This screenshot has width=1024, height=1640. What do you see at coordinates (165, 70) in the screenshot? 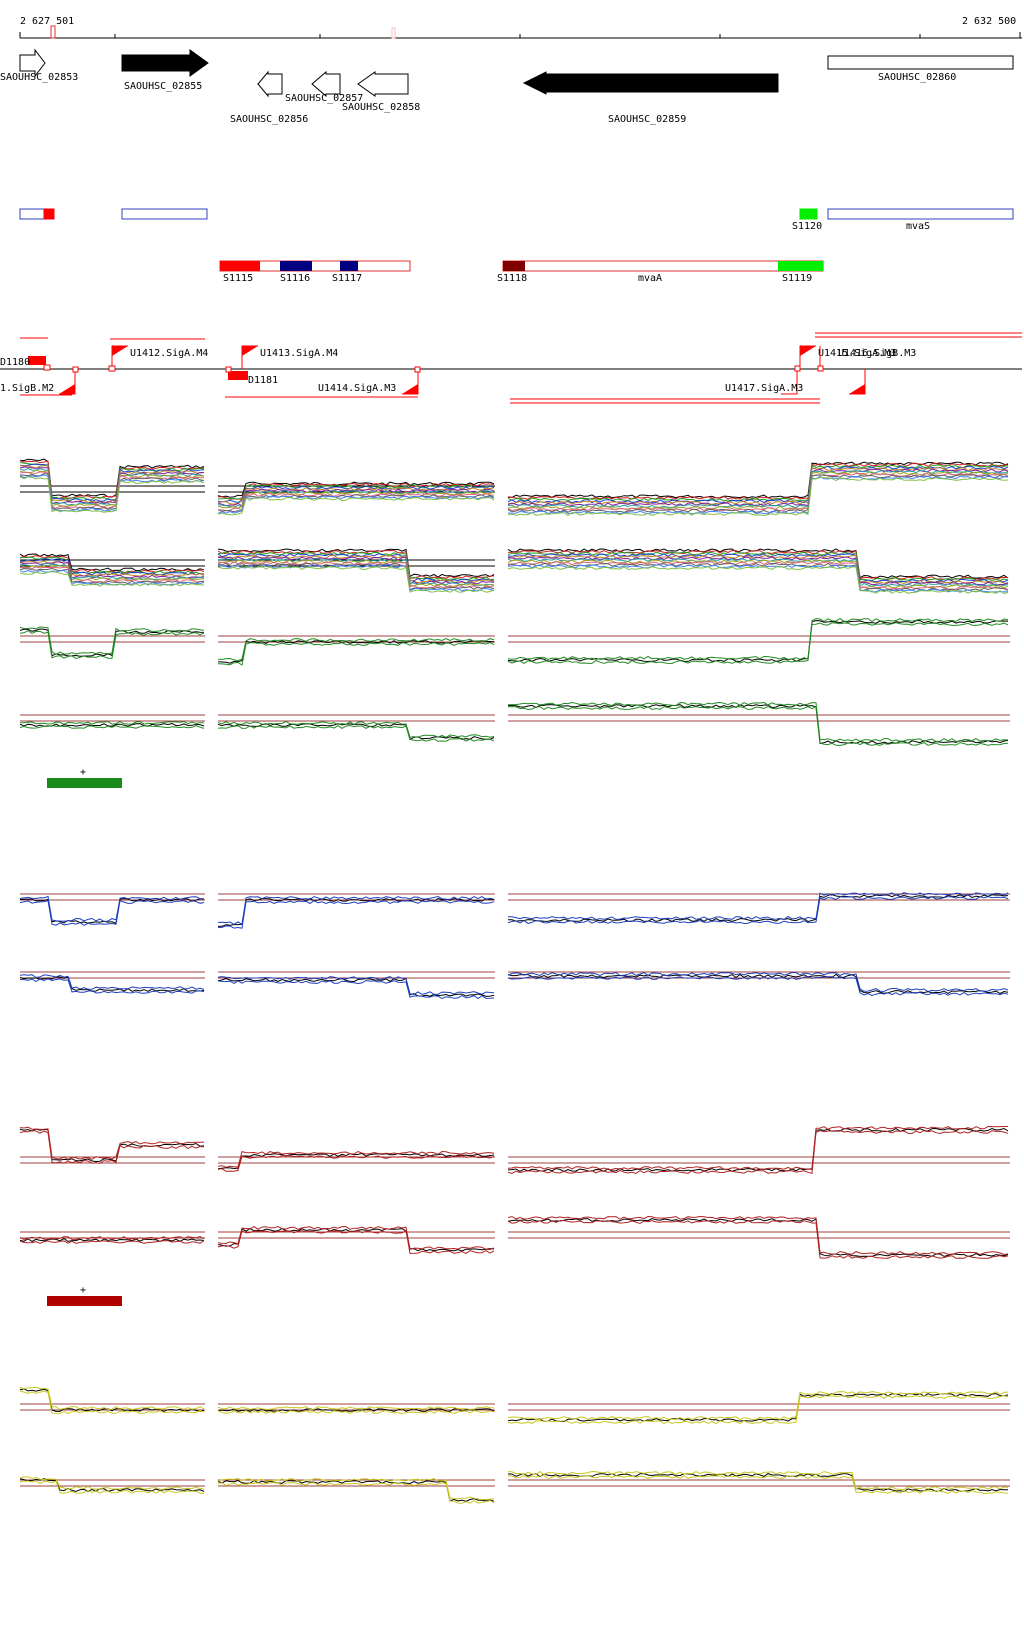
I see `gene-saouhsc-02855: SAOUHSC_02855` at bounding box center [165, 70].